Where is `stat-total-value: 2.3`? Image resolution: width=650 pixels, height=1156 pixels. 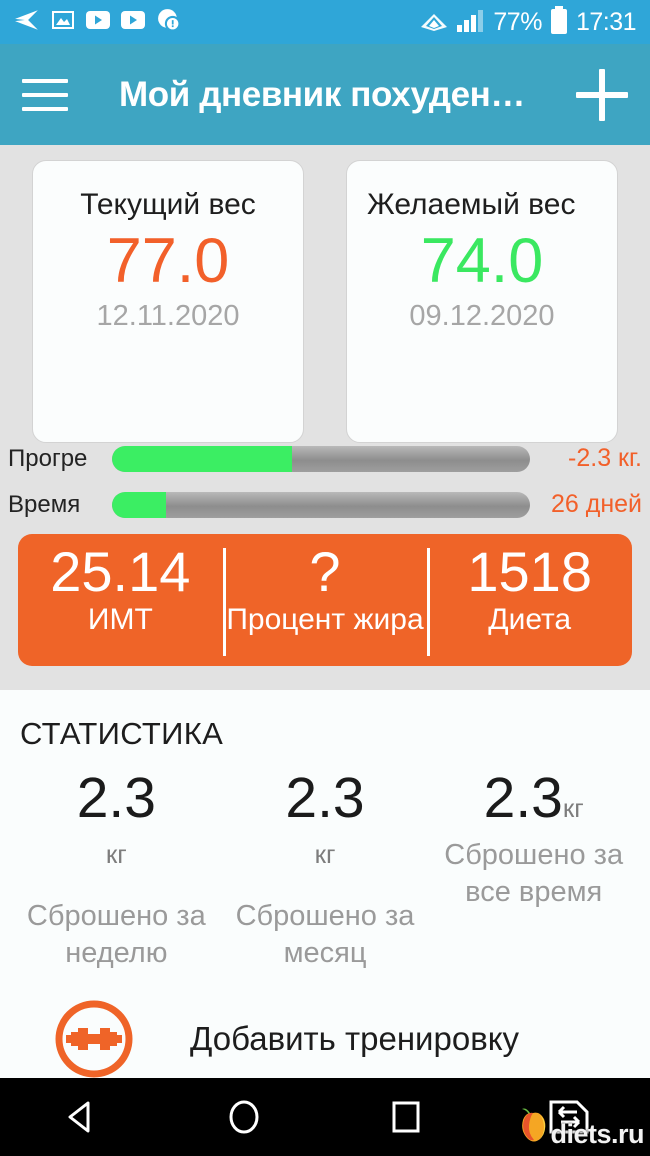 stat-total-value: 2.3 is located at coordinates (523, 798).